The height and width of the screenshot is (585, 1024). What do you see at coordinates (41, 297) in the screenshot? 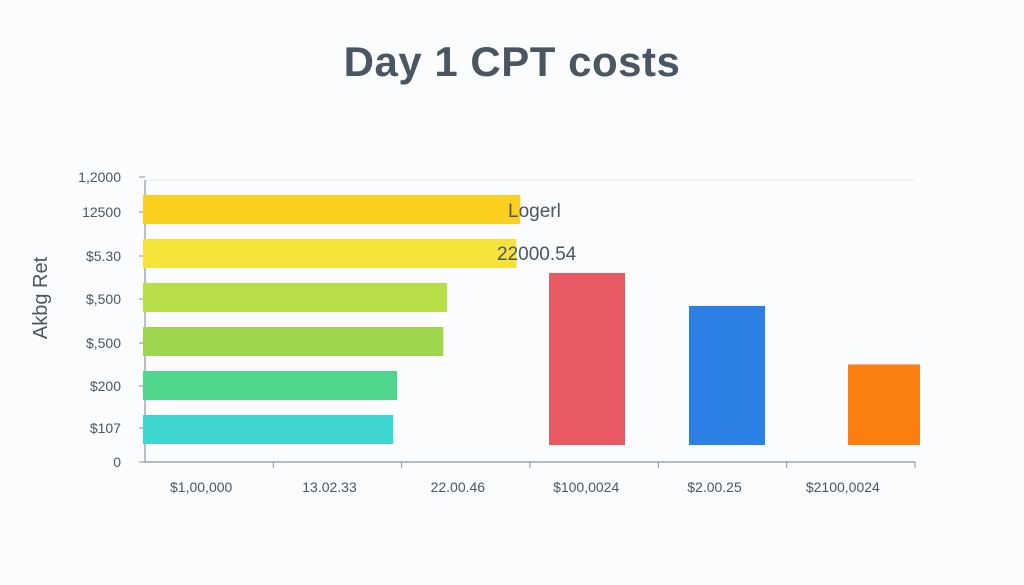
I see `y-axis-label: Akbg Ret` at bounding box center [41, 297].